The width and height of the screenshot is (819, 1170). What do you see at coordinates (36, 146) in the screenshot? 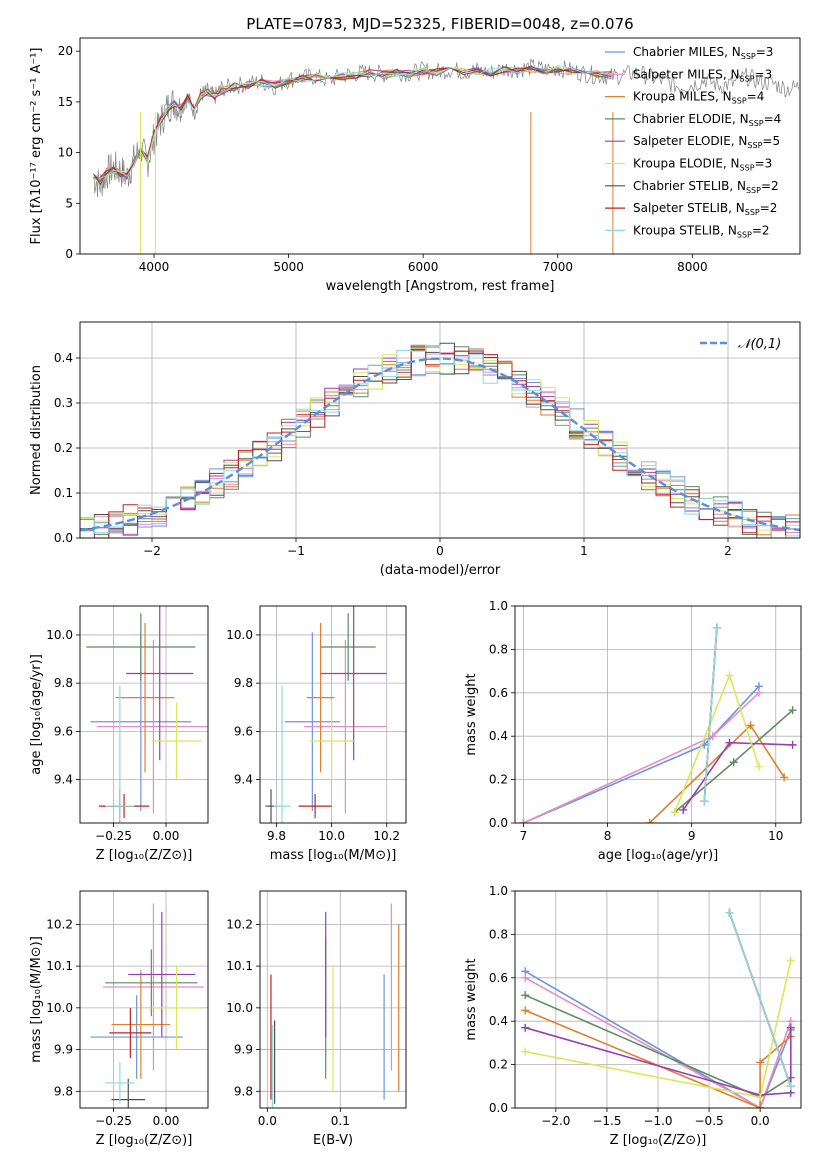
I see `y-axis-label: Flux [fλ10⁻¹⁷ erg cm⁻² s⁻¹ A⁻¹]` at bounding box center [36, 146].